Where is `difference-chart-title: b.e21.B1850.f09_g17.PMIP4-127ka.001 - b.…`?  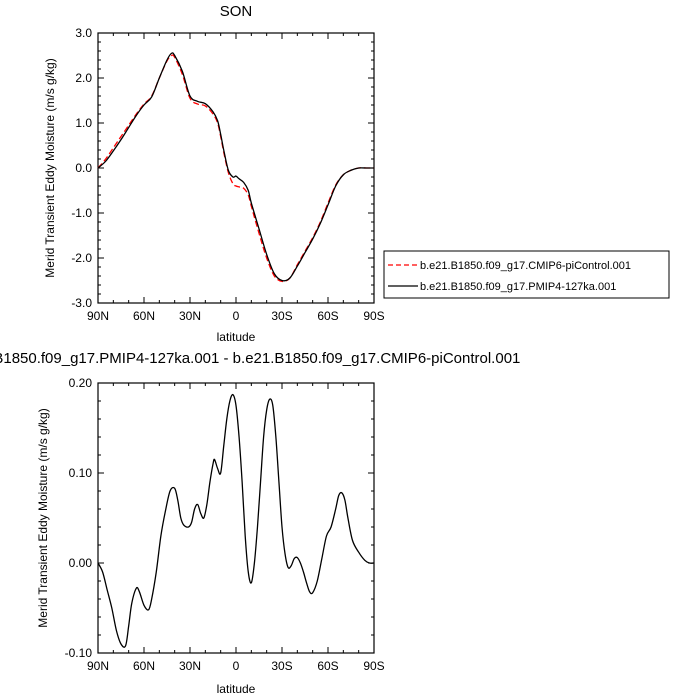
difference-chart-title: b.e21.B1850.f09_g17.PMIP4-127ka.001 - b.… is located at coordinates (260, 358).